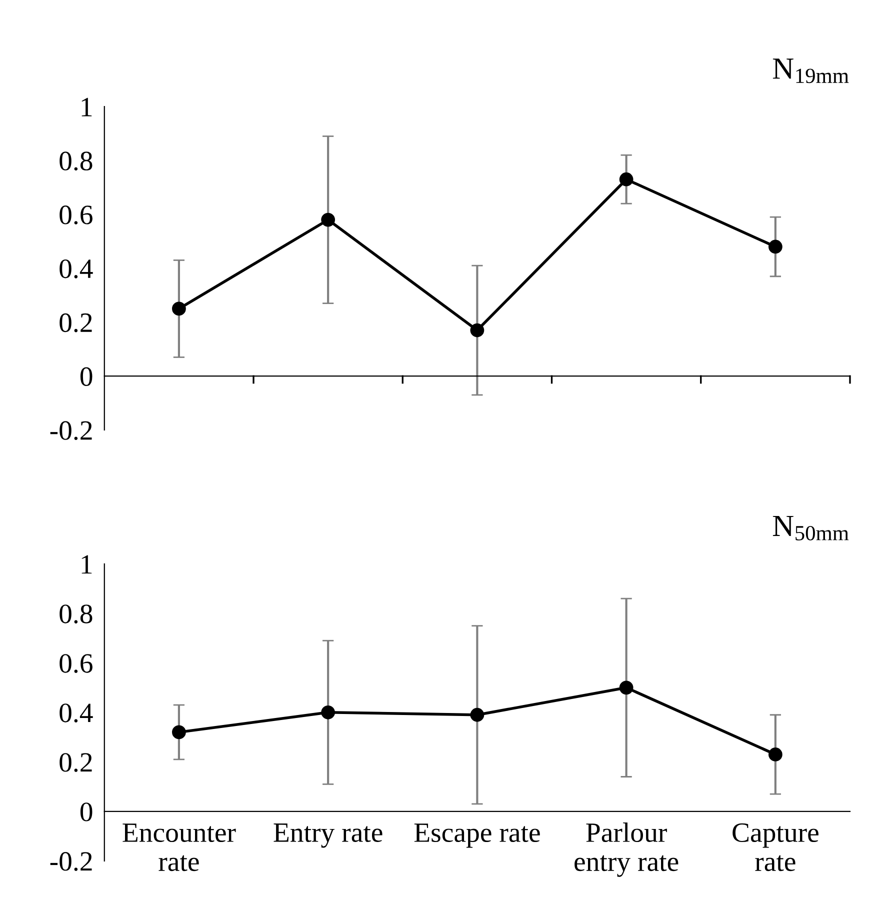 Image resolution: width=870 pixels, height=911 pixels. I want to click on x-tick-label: Parlour entry rate, so click(626, 849).